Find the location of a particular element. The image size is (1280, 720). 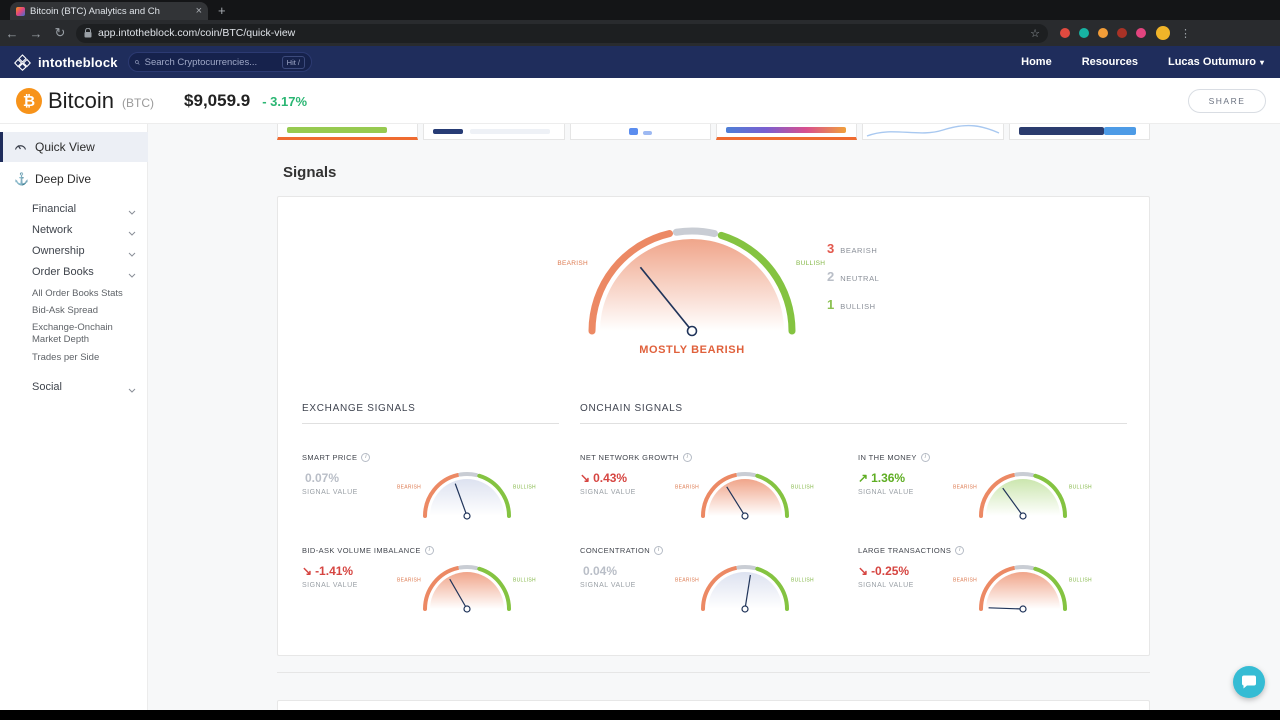

signal-counts-legend: 3 BEARISH 2 NEUTRAL 1 BULLISH is located at coordinates (853, 283).